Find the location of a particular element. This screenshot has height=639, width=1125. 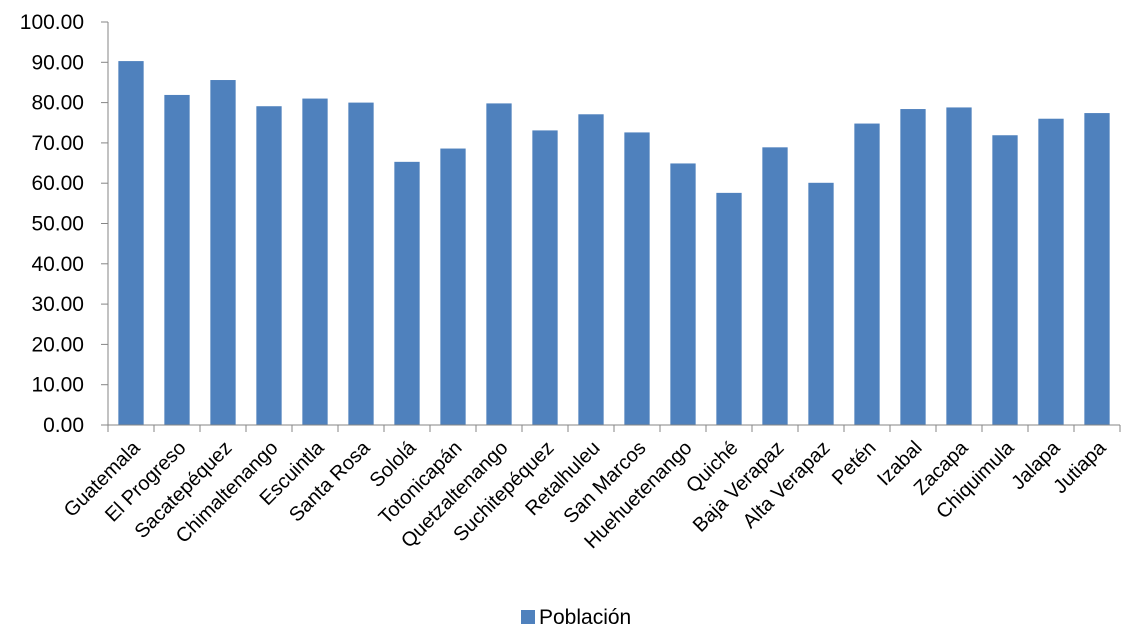

y-tick-label: 60.00 is located at coordinates (57, 183).